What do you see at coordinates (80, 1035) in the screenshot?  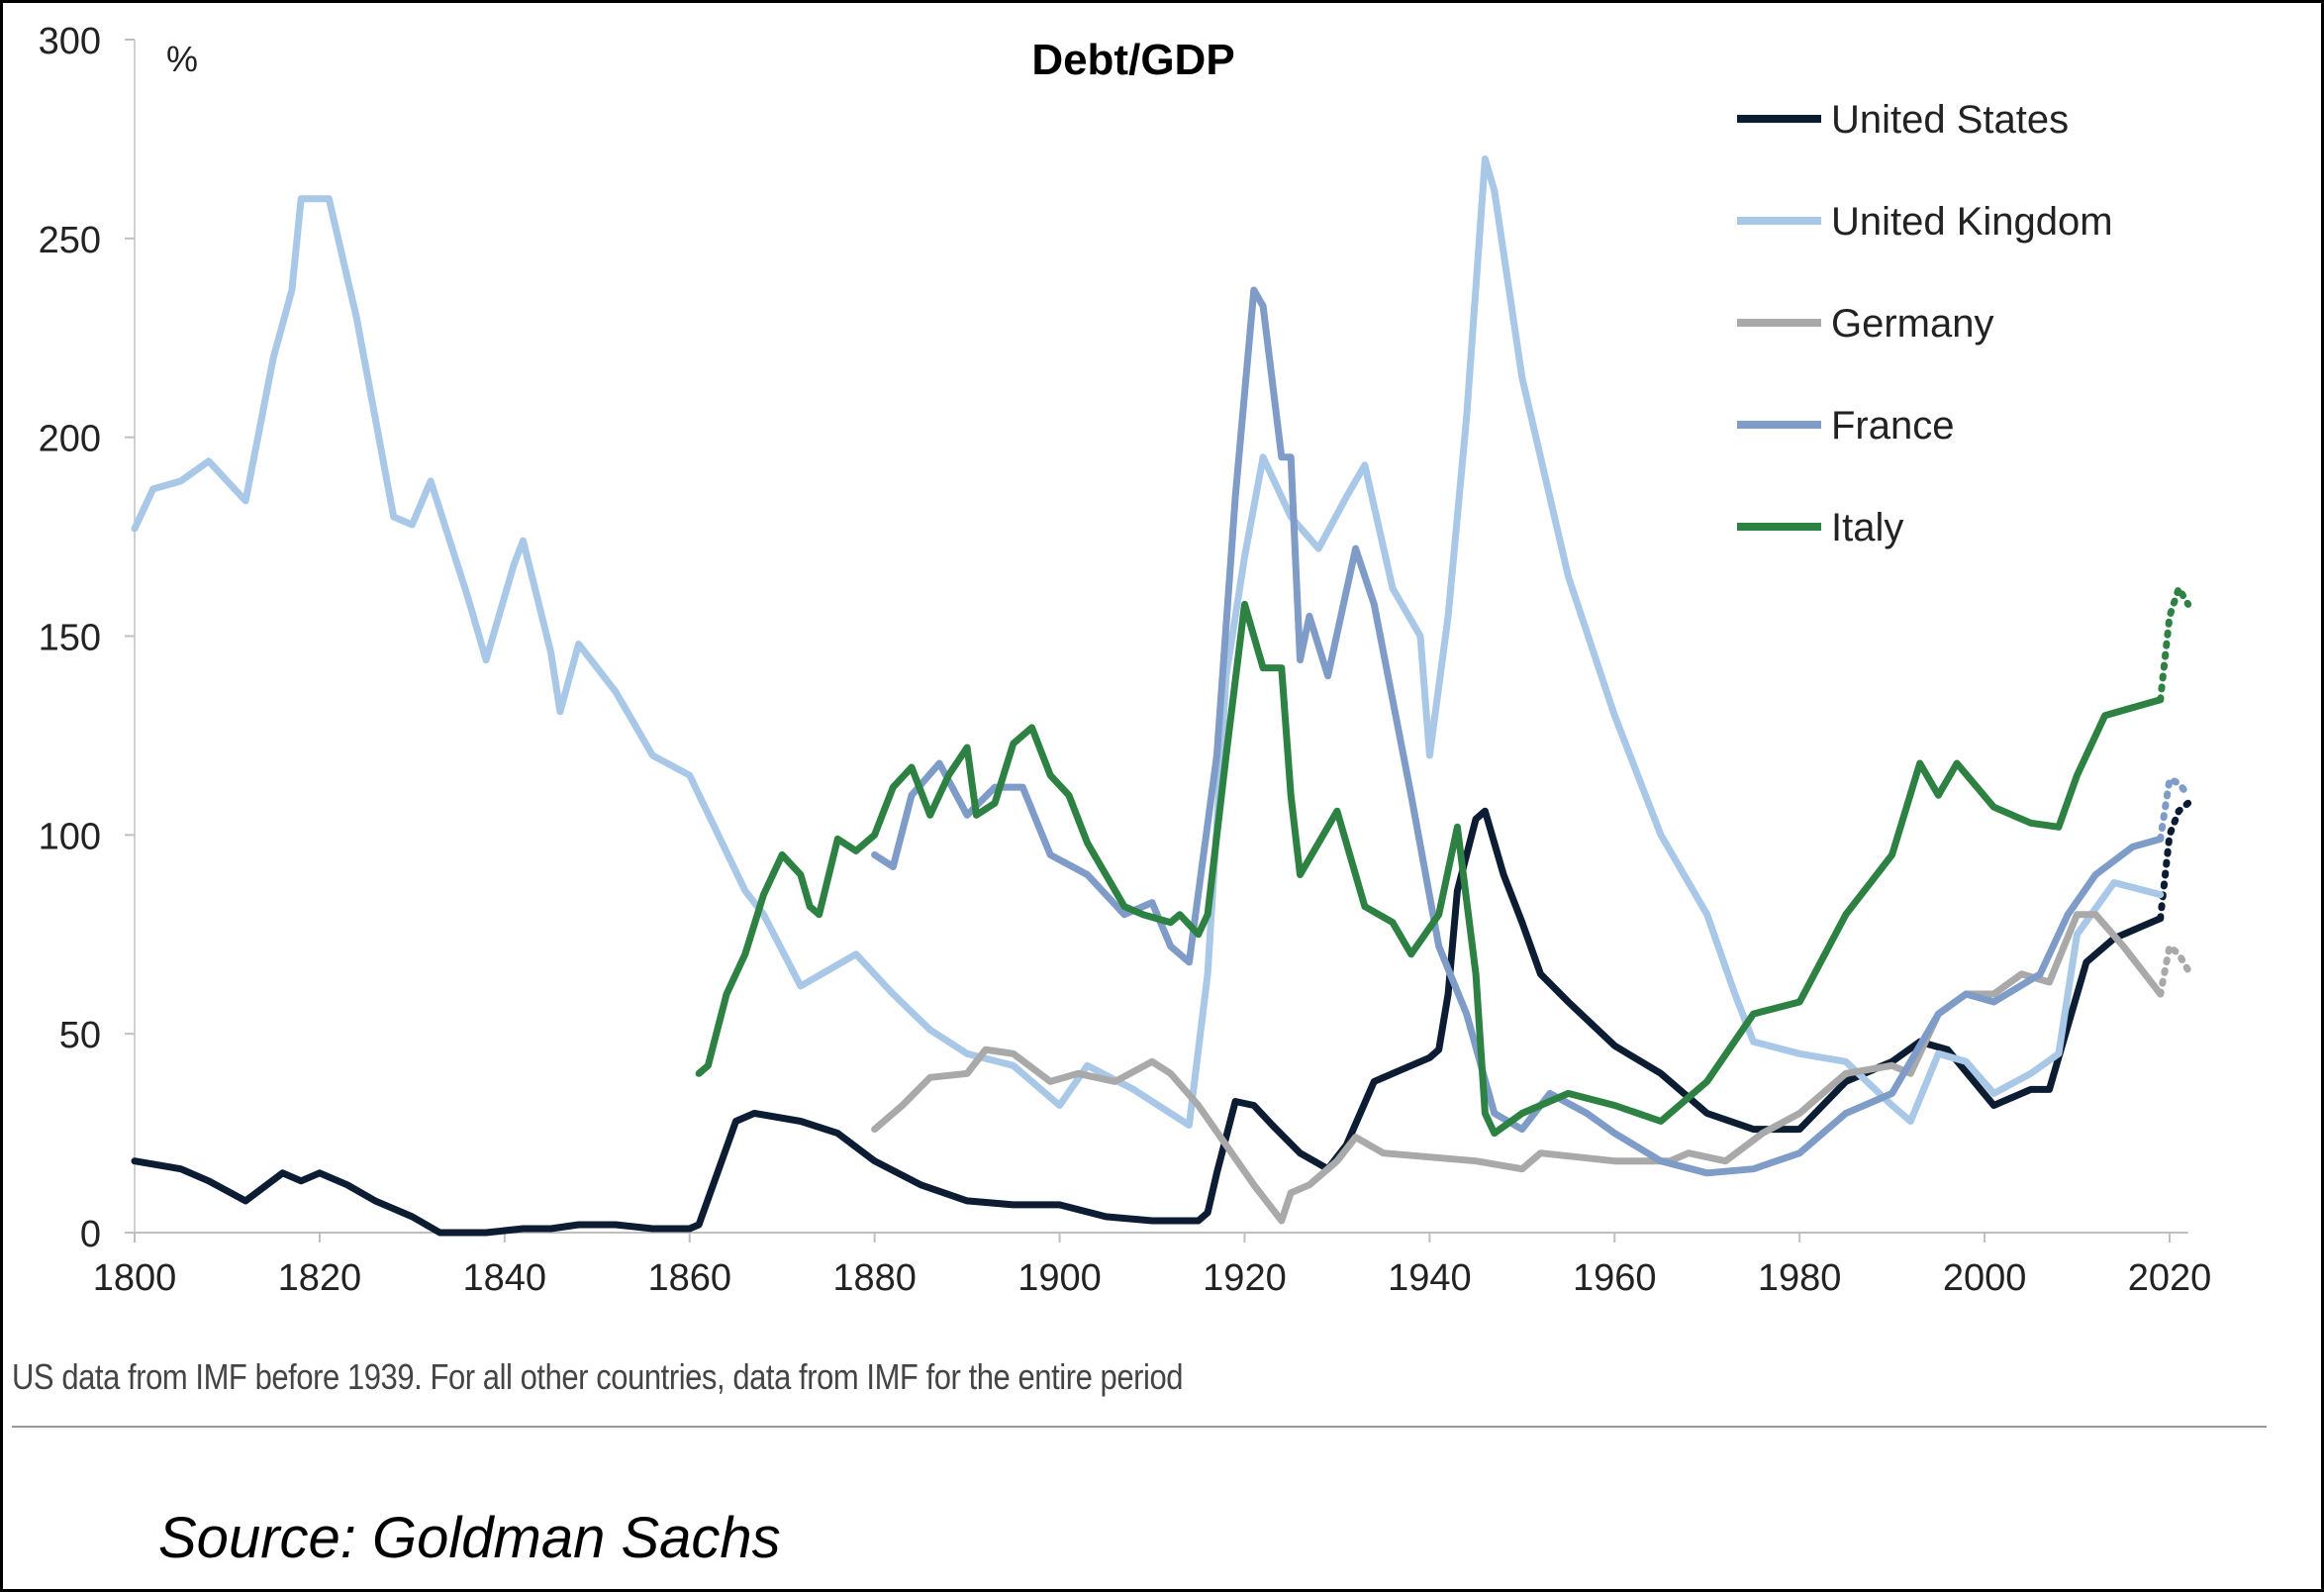 I see `y-tick-label: 50` at bounding box center [80, 1035].